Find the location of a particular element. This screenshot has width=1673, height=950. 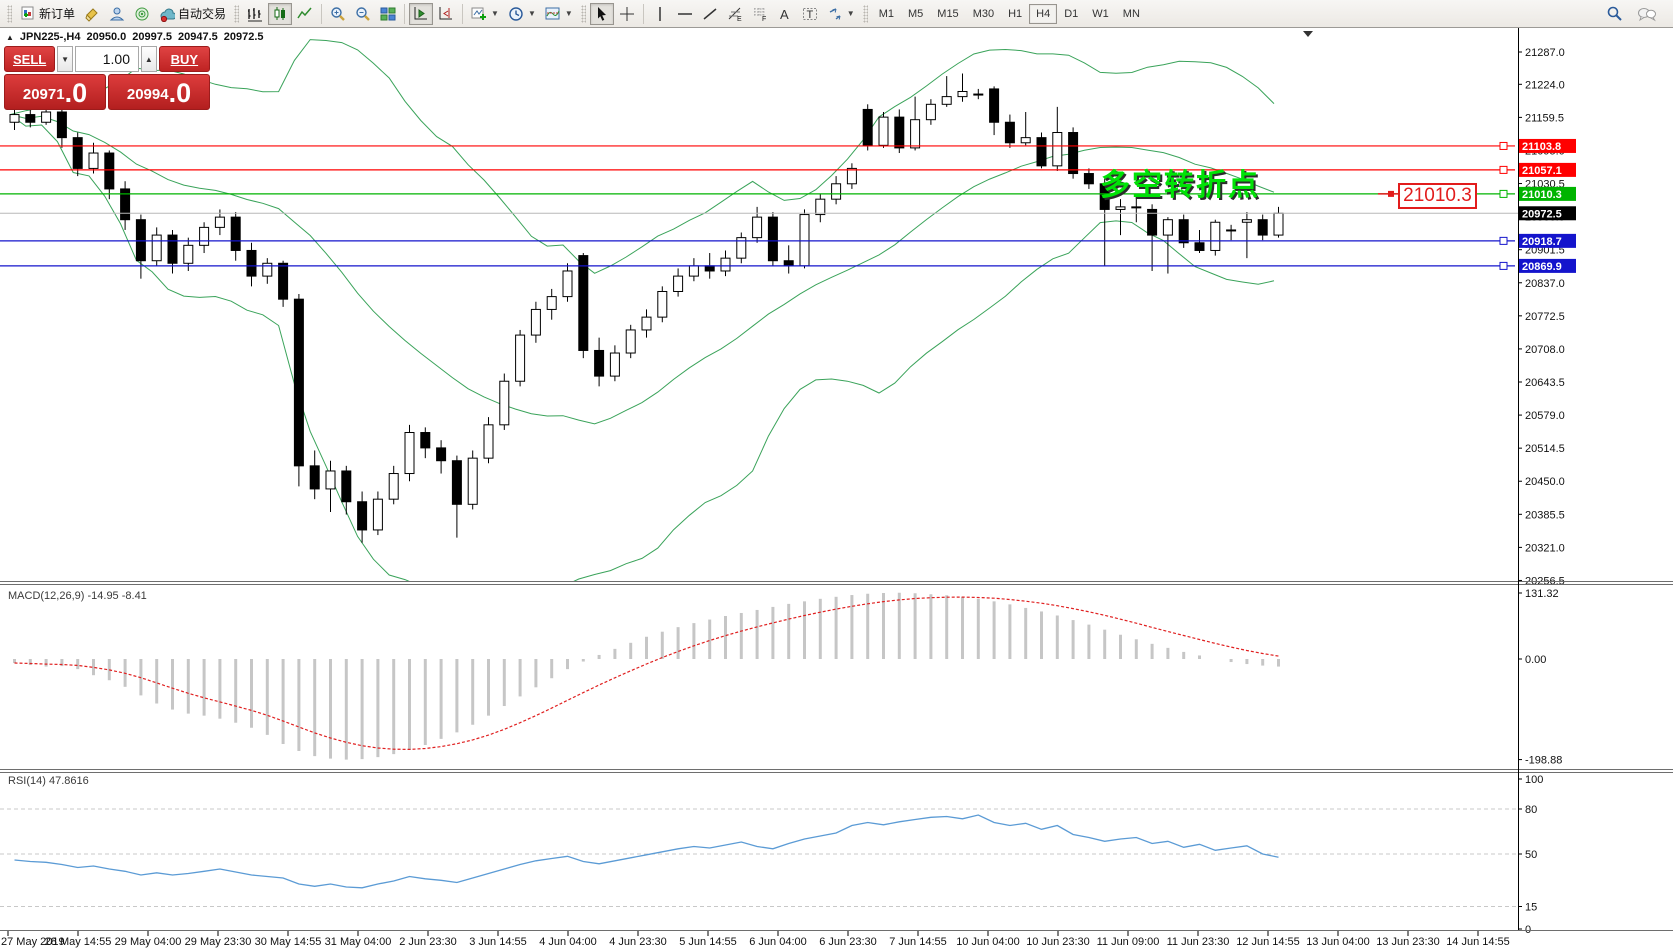

zoom-out-icon is located at coordinates (363, 13).